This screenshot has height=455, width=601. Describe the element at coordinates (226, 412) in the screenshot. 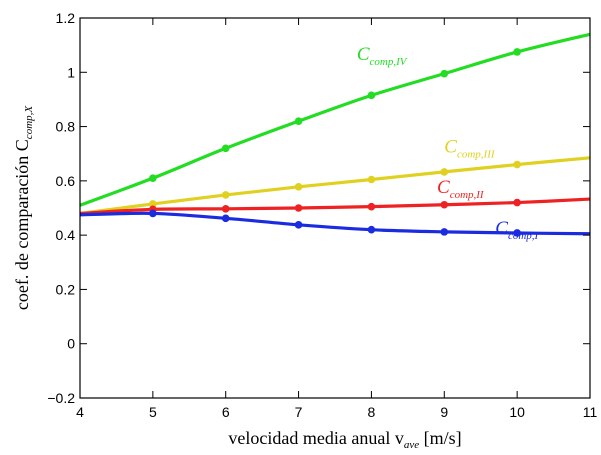

I see `x-tick-label: 6` at that location.